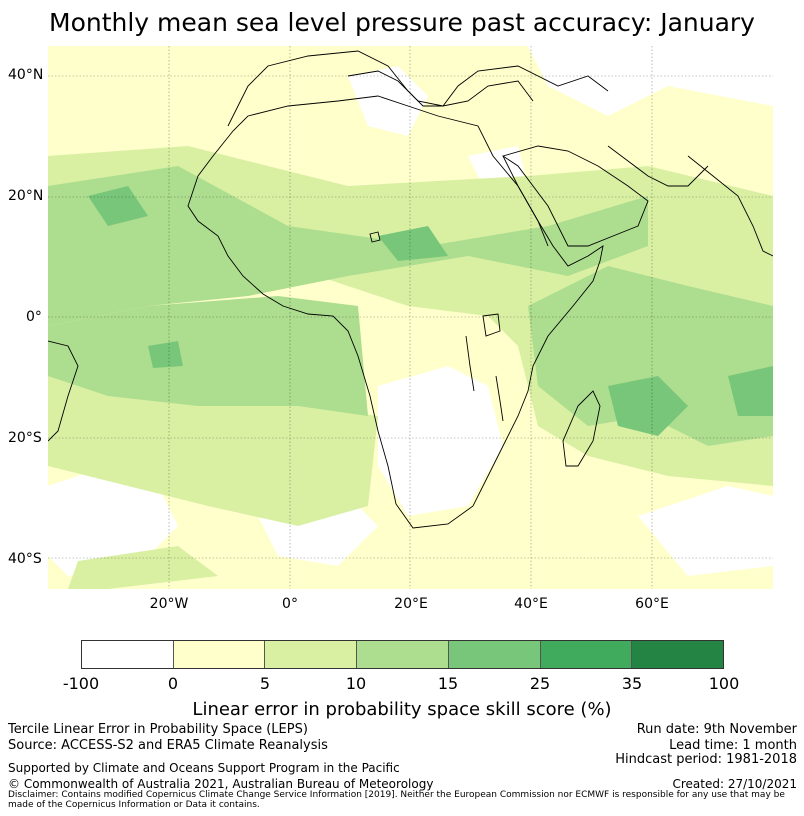 The width and height of the screenshot is (804, 816). What do you see at coordinates (173, 683) in the screenshot?
I see `colorbar-tick: 0` at bounding box center [173, 683].